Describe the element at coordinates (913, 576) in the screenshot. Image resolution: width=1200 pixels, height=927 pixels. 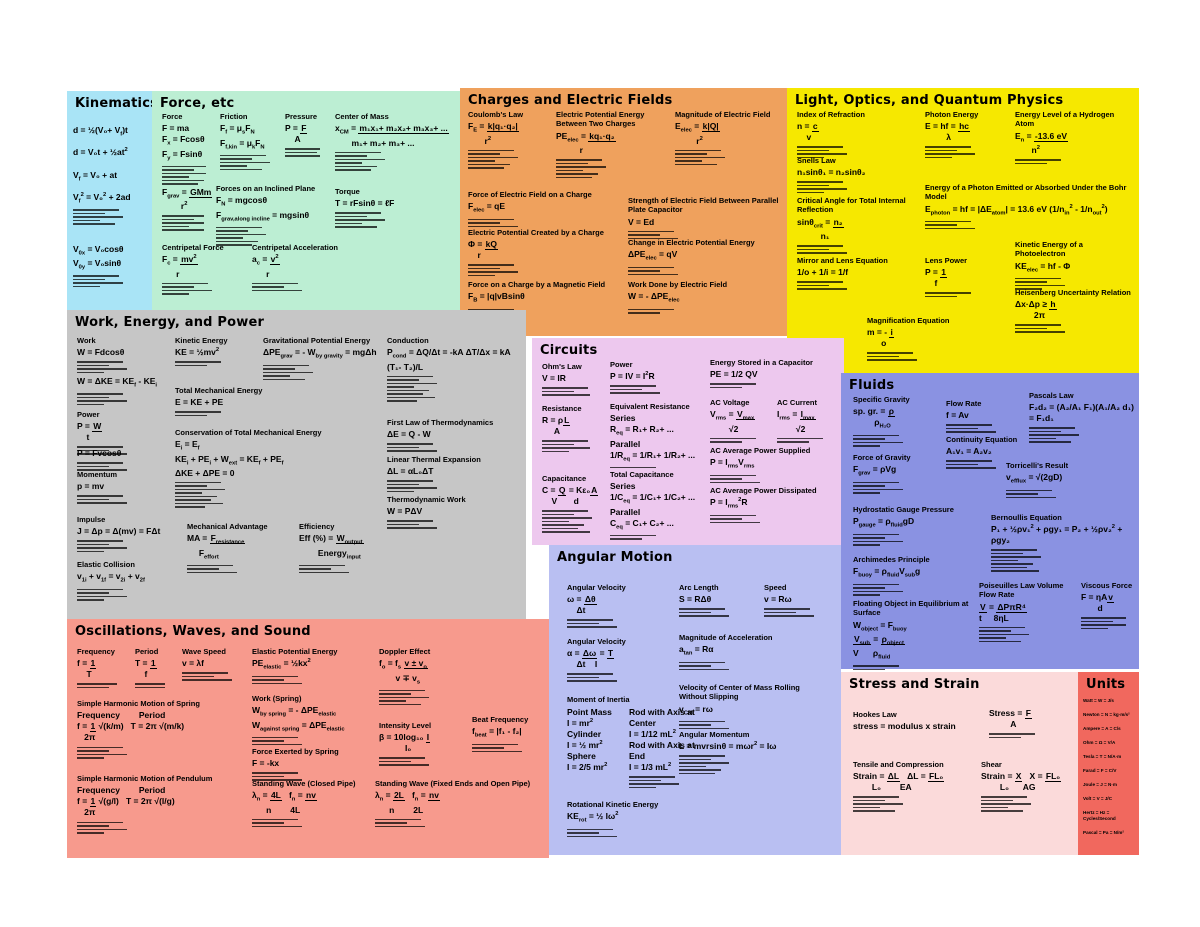
I see `formula-block: Archimedes Principle Fbuoy = ρfluidVsubg` at that location.